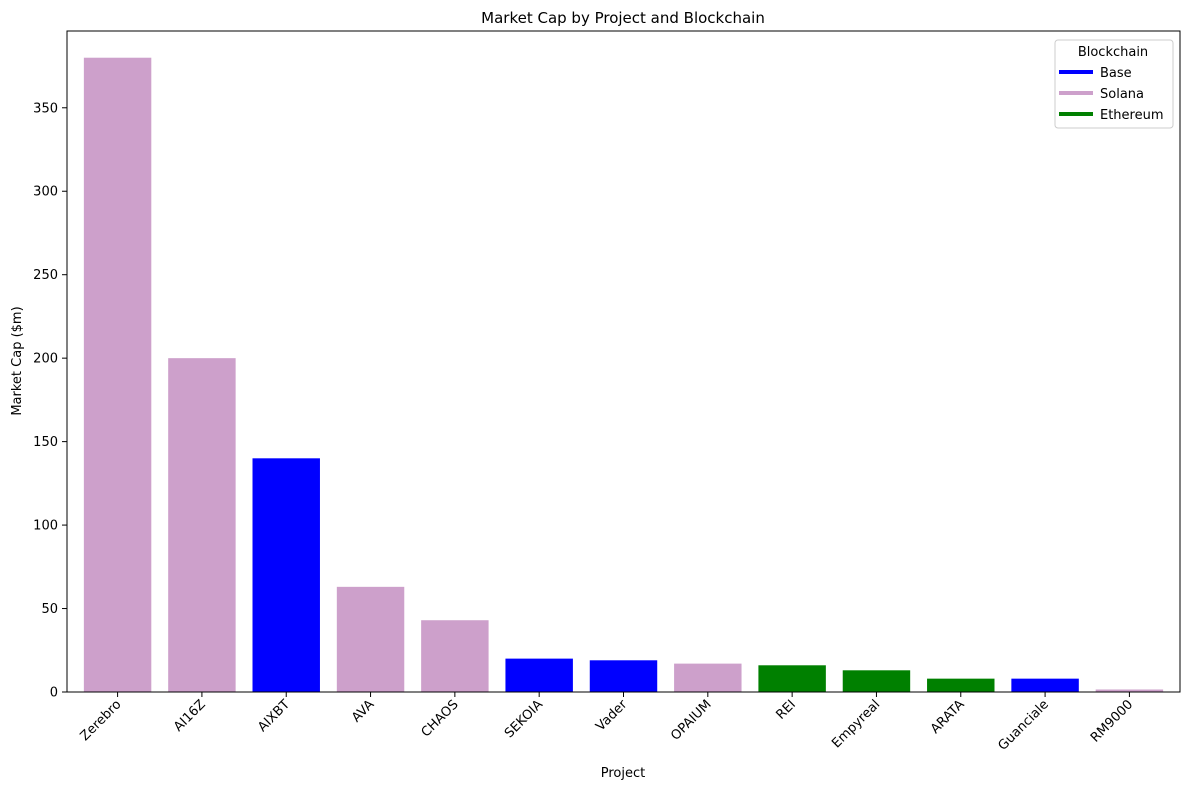 This screenshot has width=1189, height=790. What do you see at coordinates (45, 108) in the screenshot?
I see `y-tick-label: 350` at bounding box center [45, 108].